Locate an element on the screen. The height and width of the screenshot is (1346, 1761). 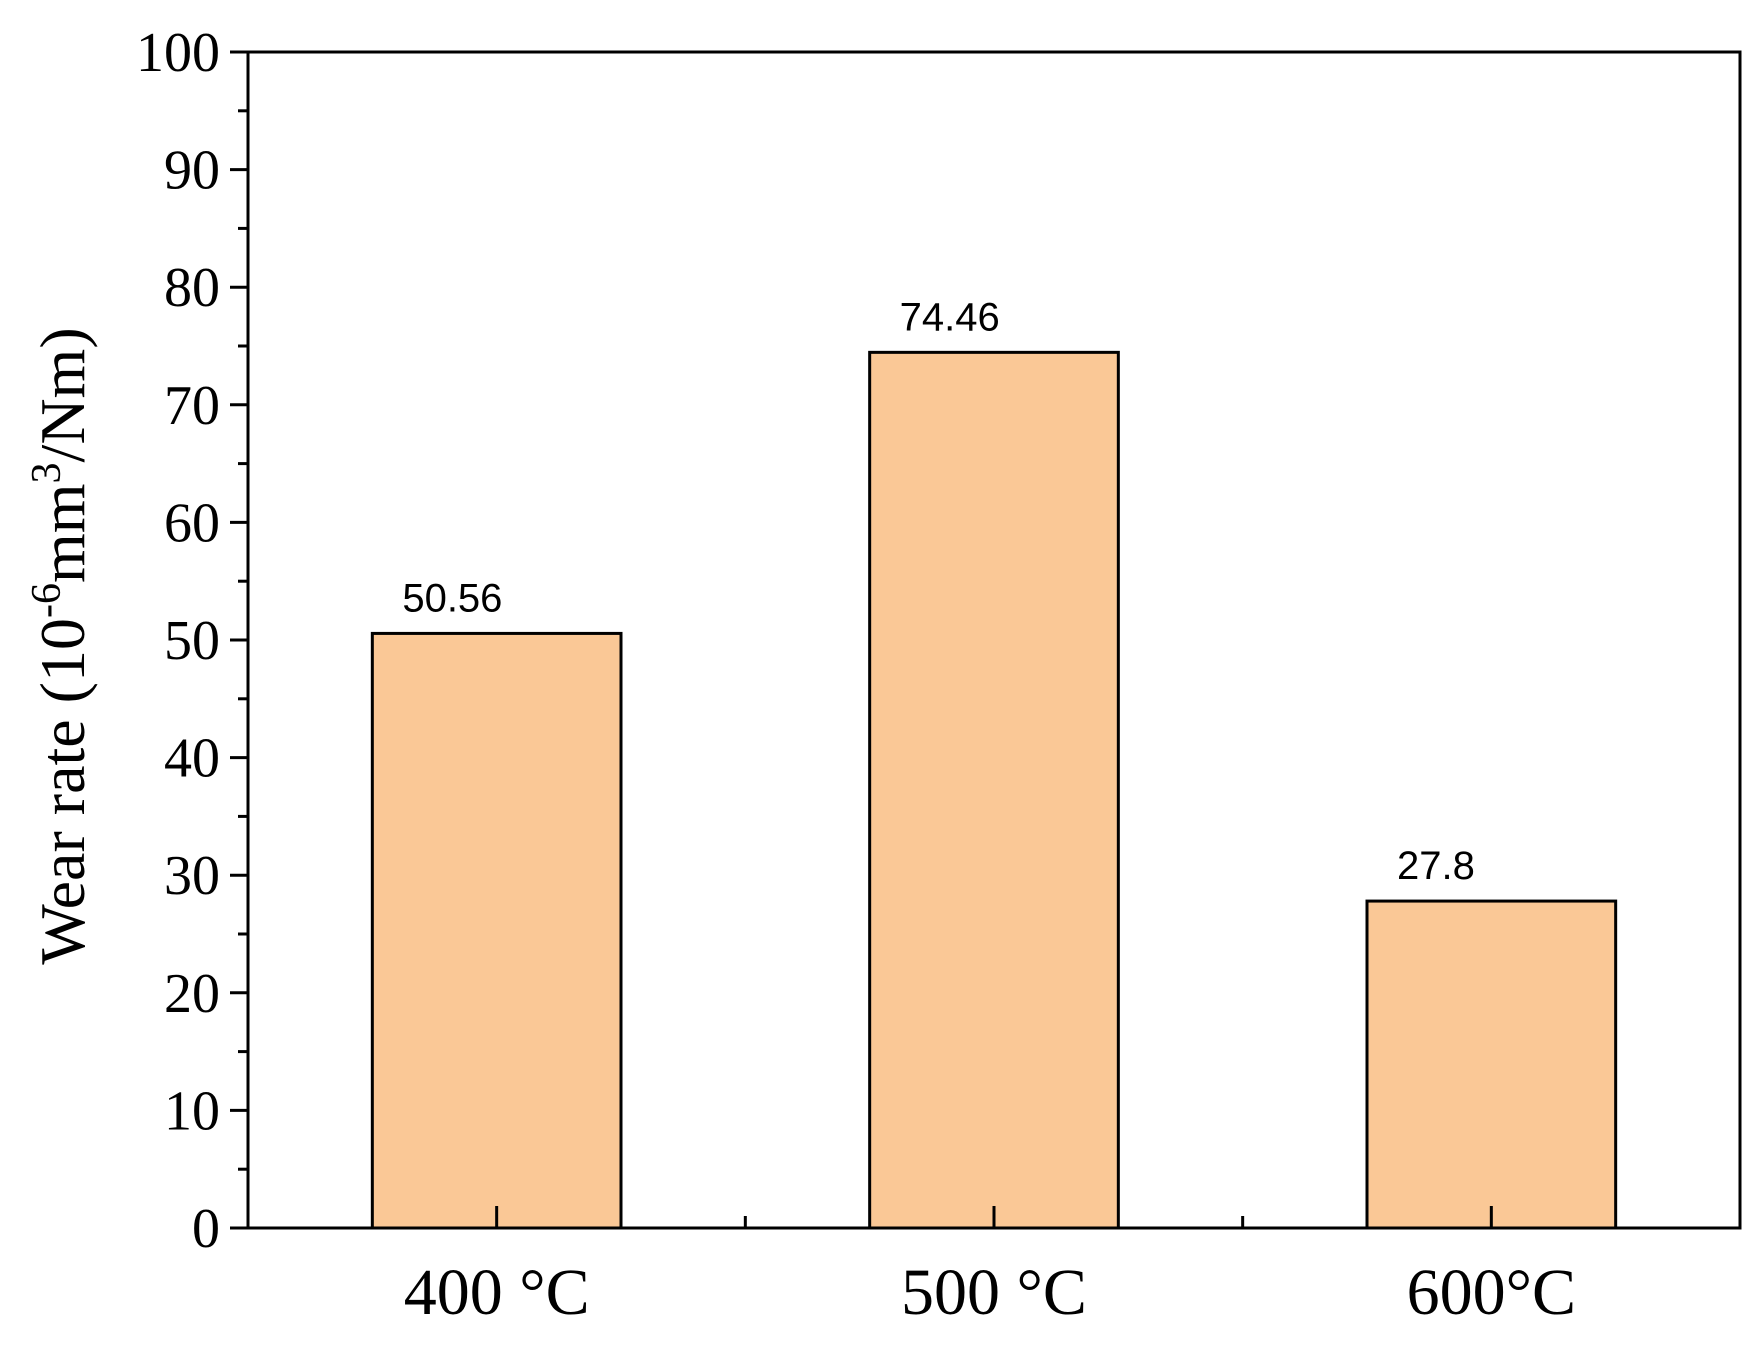
y-tick-label-10: 100 is located at coordinates (178, 53).